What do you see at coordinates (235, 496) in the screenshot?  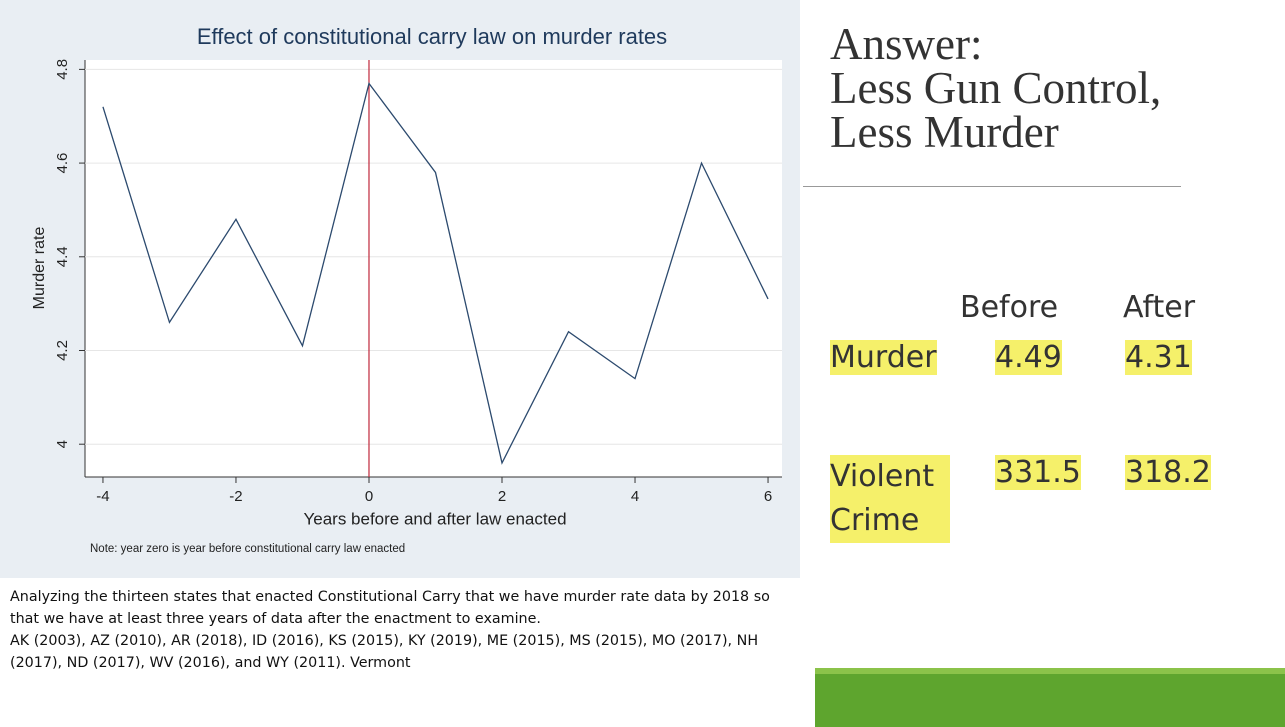 I see `x-tick-label: -2` at bounding box center [235, 496].